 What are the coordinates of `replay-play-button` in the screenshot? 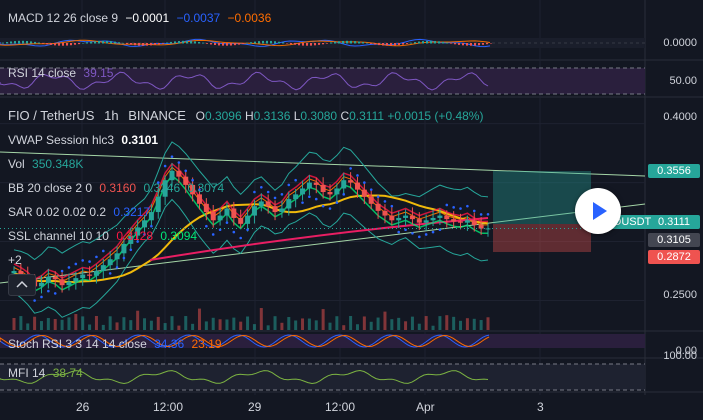 It's located at (598, 211).